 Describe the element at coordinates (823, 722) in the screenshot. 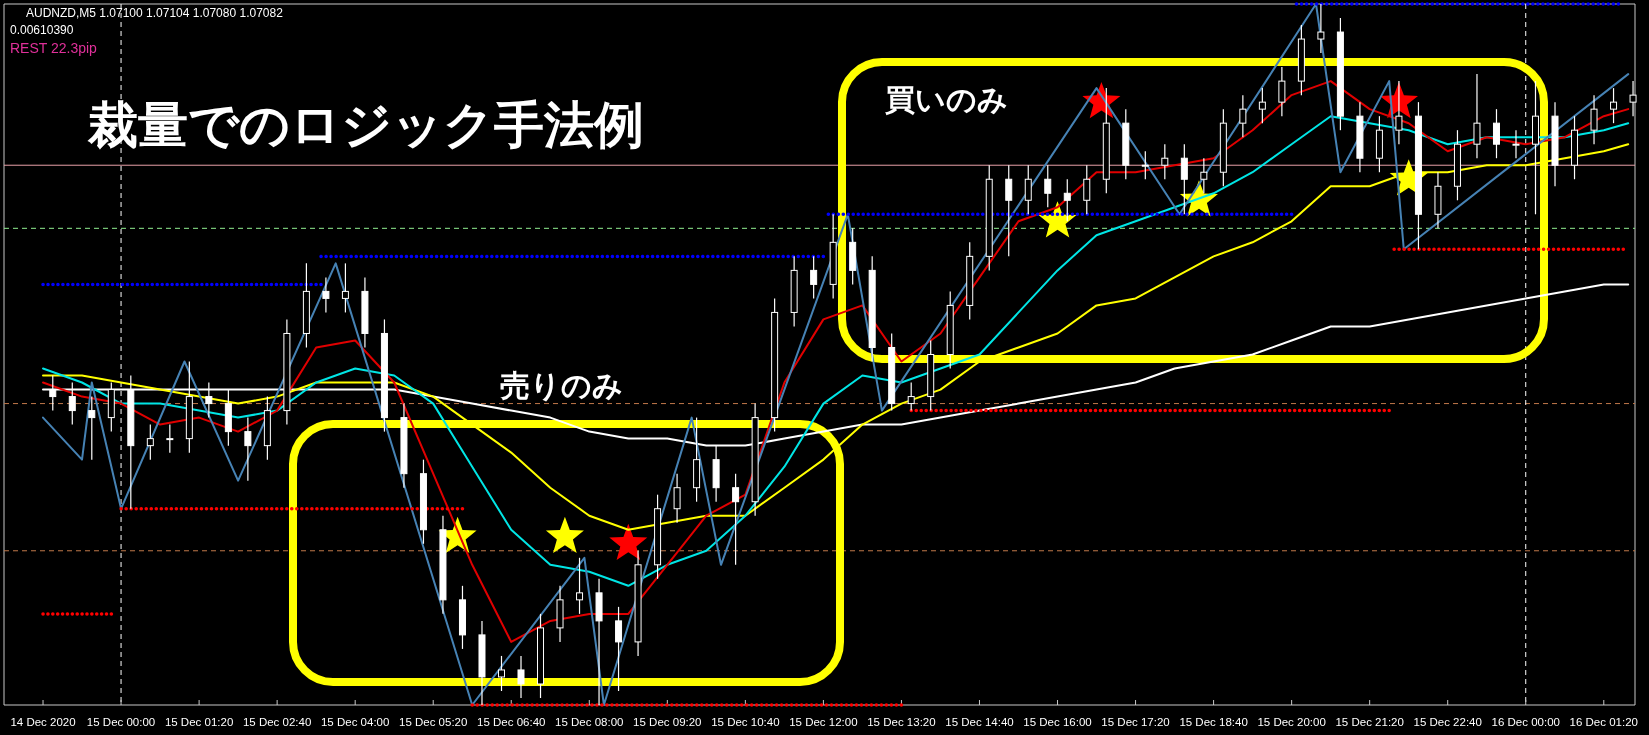

I see `x-tick-label: 15 Dec 12:00` at that location.